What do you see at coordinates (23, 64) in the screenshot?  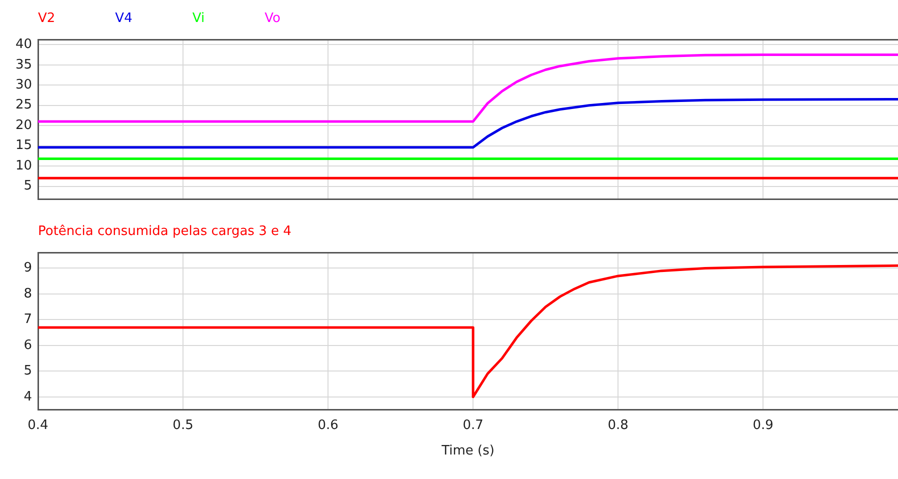 I see `y-tick-label: 35` at bounding box center [23, 64].